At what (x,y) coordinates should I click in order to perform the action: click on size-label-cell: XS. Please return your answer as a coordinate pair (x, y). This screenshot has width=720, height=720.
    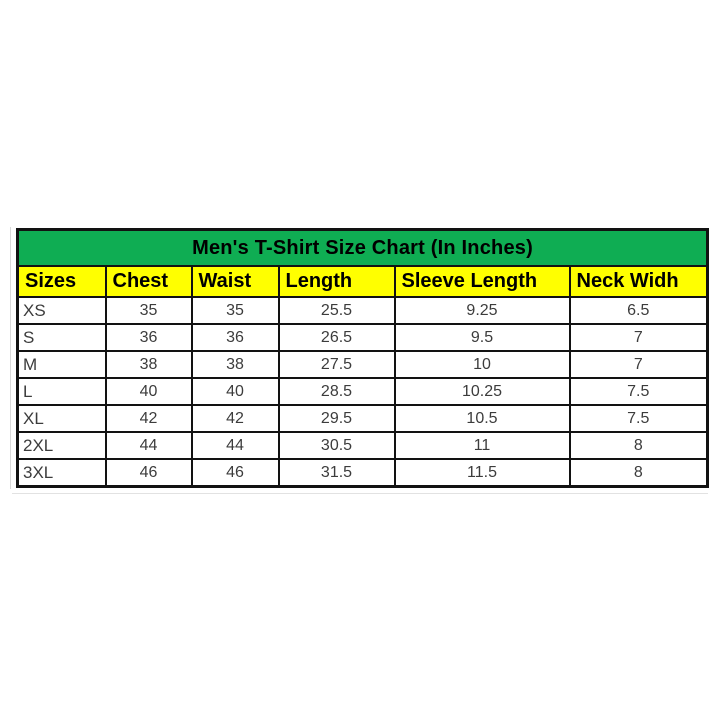
    Looking at the image, I should click on (61, 310).